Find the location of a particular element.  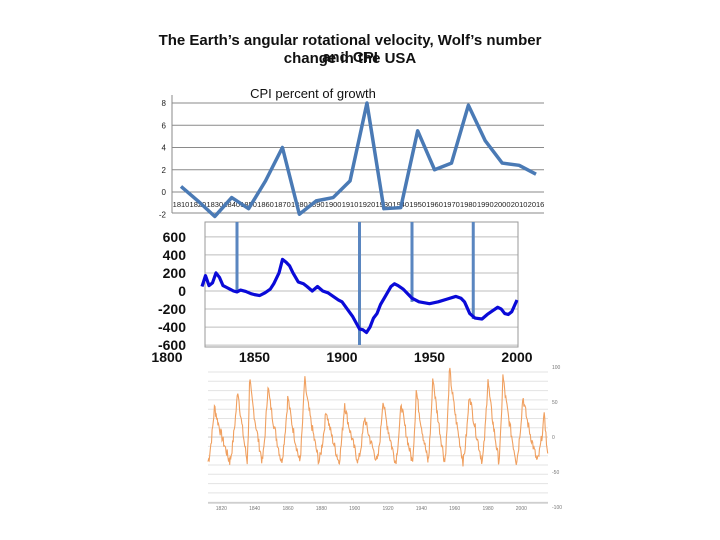

wolf-x-tick-label: 1960 is located at coordinates (454, 509).